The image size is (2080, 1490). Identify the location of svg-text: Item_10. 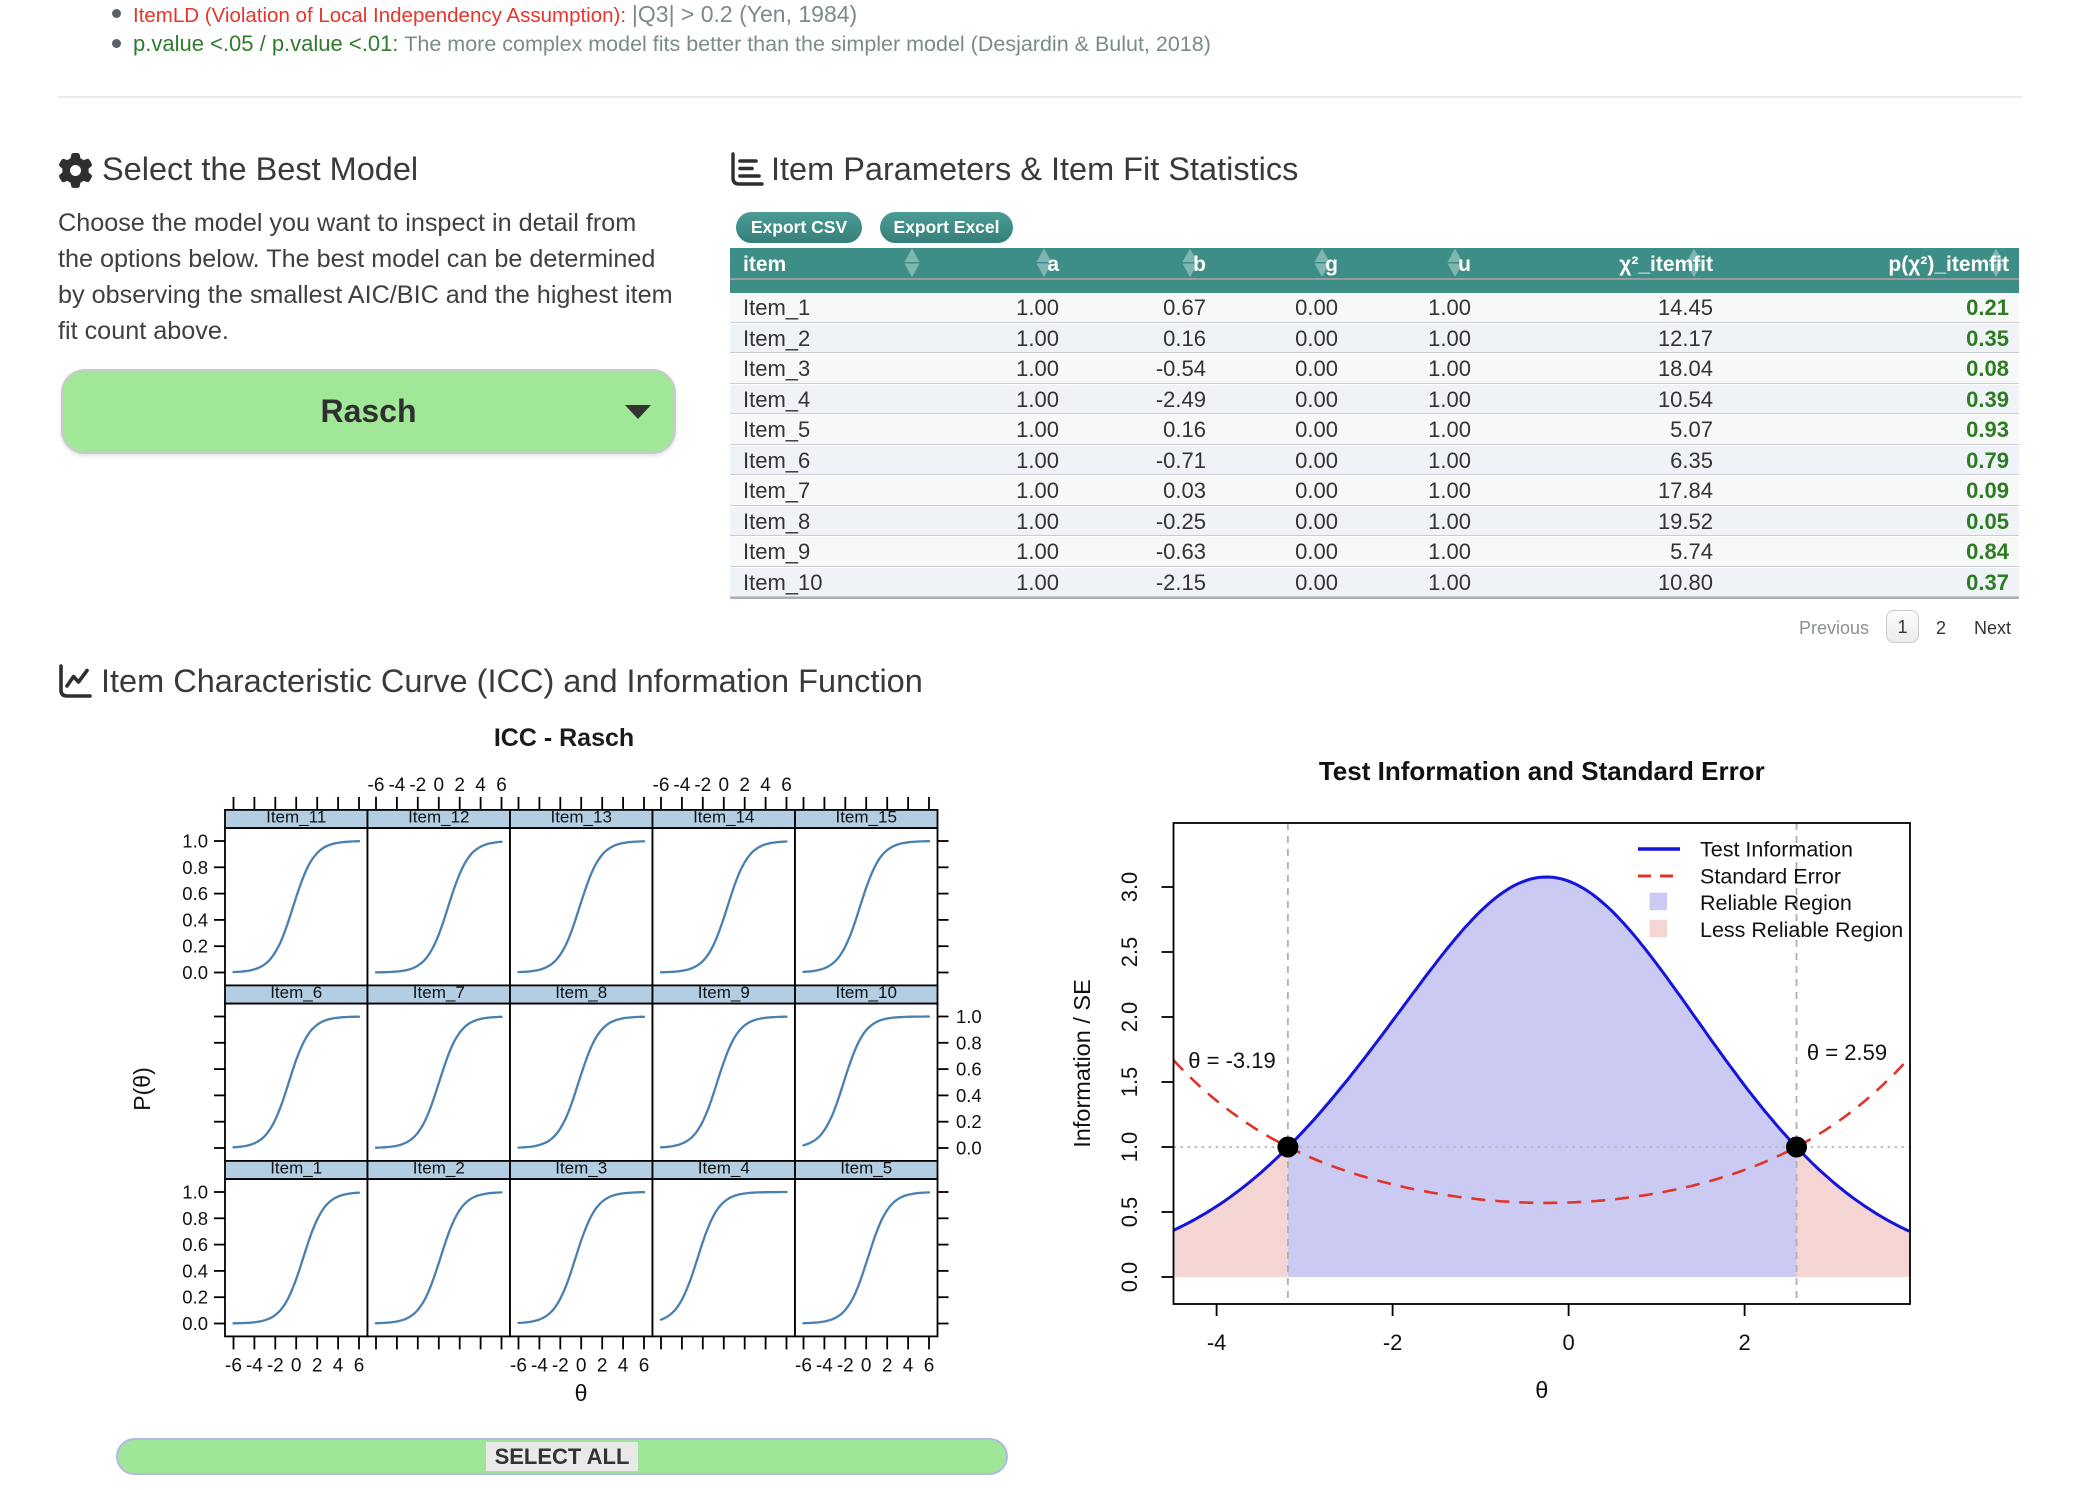
(865, 992).